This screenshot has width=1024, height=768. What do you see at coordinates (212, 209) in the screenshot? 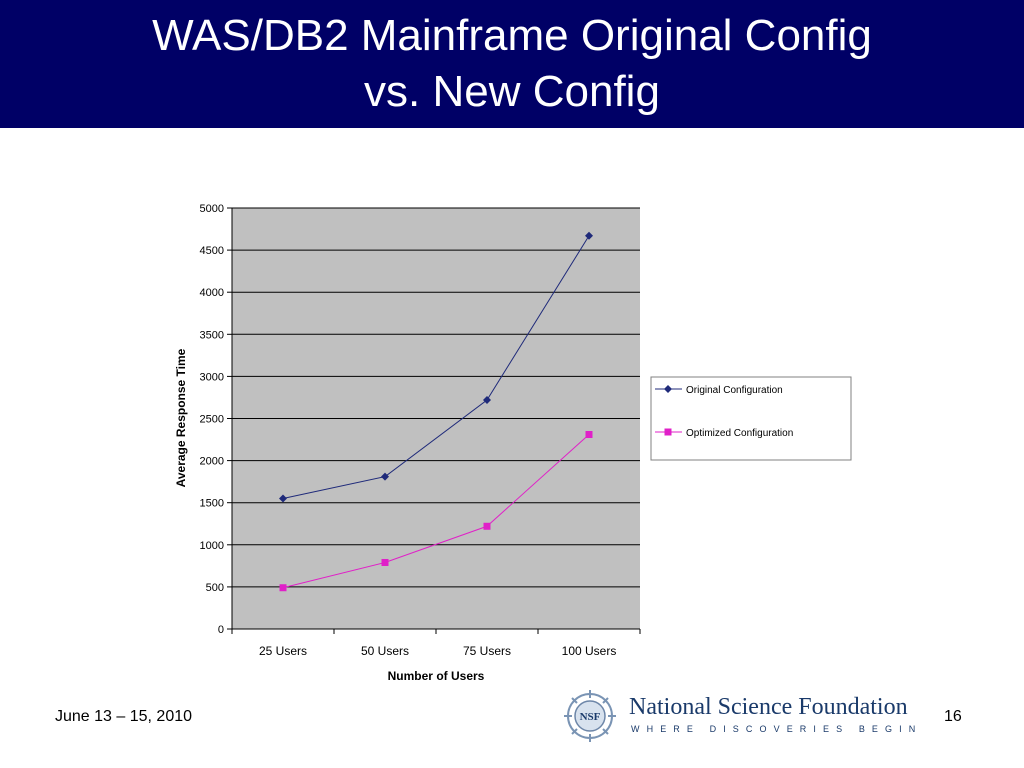
I see `y-tick-label: 5000` at bounding box center [212, 209].